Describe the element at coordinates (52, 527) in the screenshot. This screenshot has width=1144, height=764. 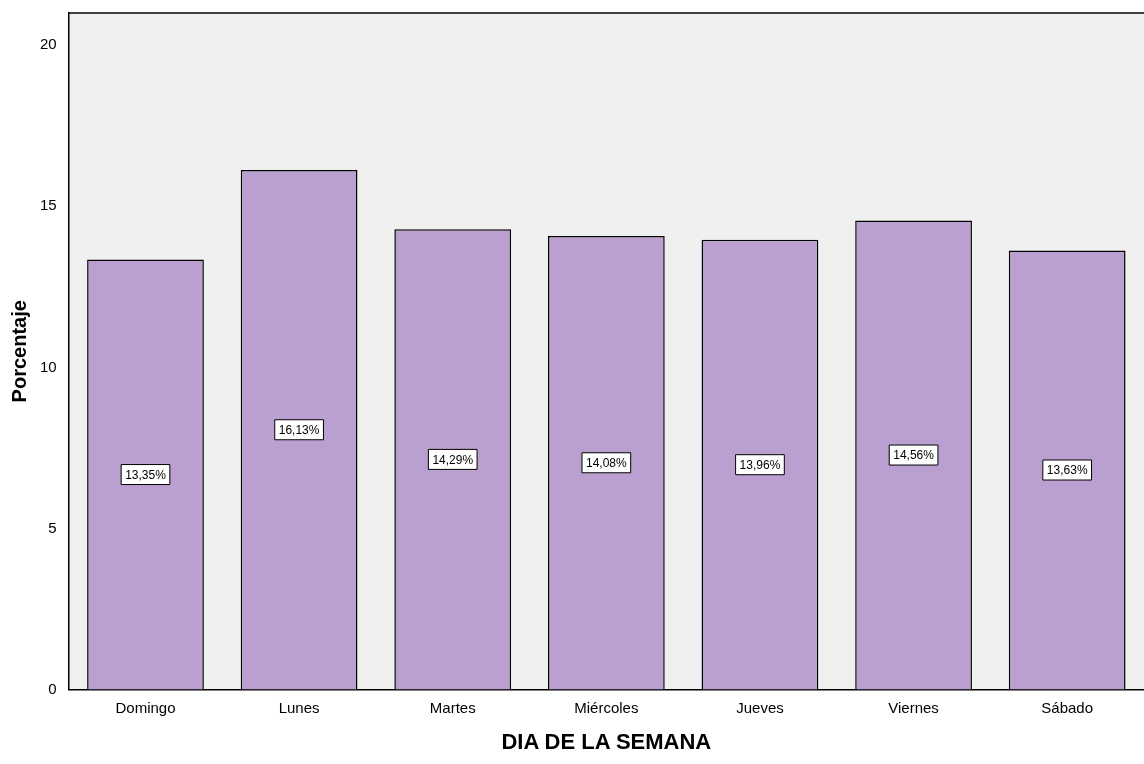
I see `y-tick-label: 5` at that location.